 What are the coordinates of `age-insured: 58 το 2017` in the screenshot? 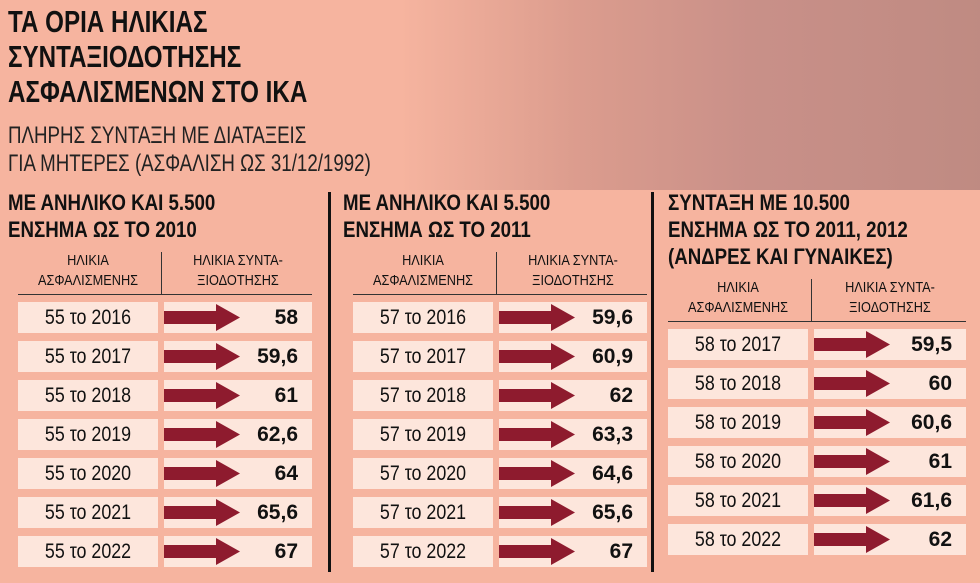 It's located at (738, 344).